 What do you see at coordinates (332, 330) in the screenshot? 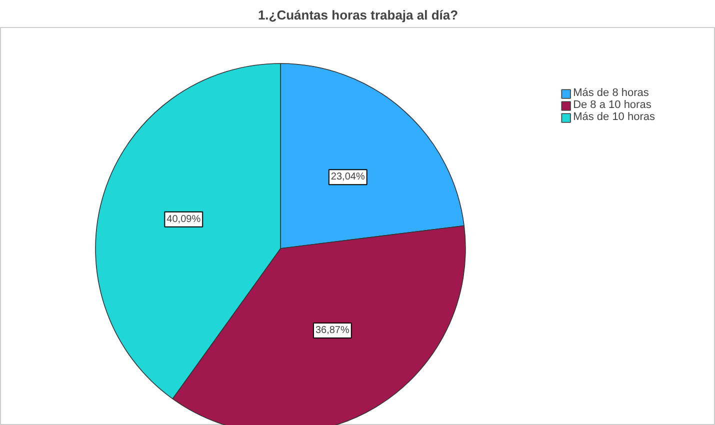
I see `data-label: 36,87%` at bounding box center [332, 330].